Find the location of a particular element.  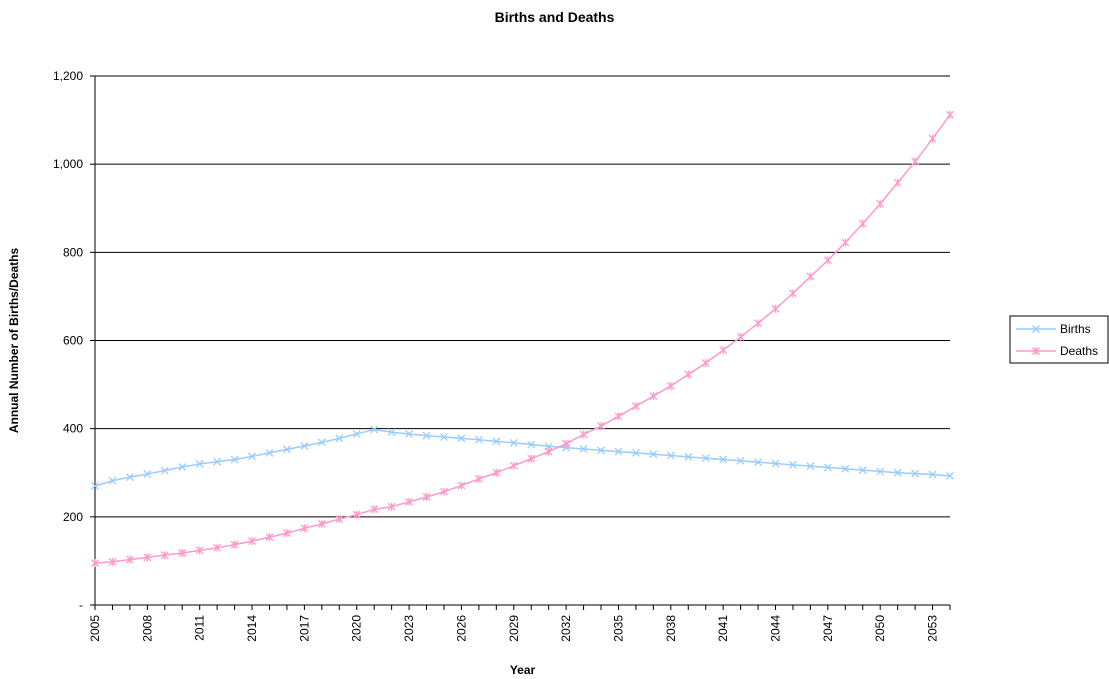

x-tick-label: 2035 is located at coordinates (618, 628).